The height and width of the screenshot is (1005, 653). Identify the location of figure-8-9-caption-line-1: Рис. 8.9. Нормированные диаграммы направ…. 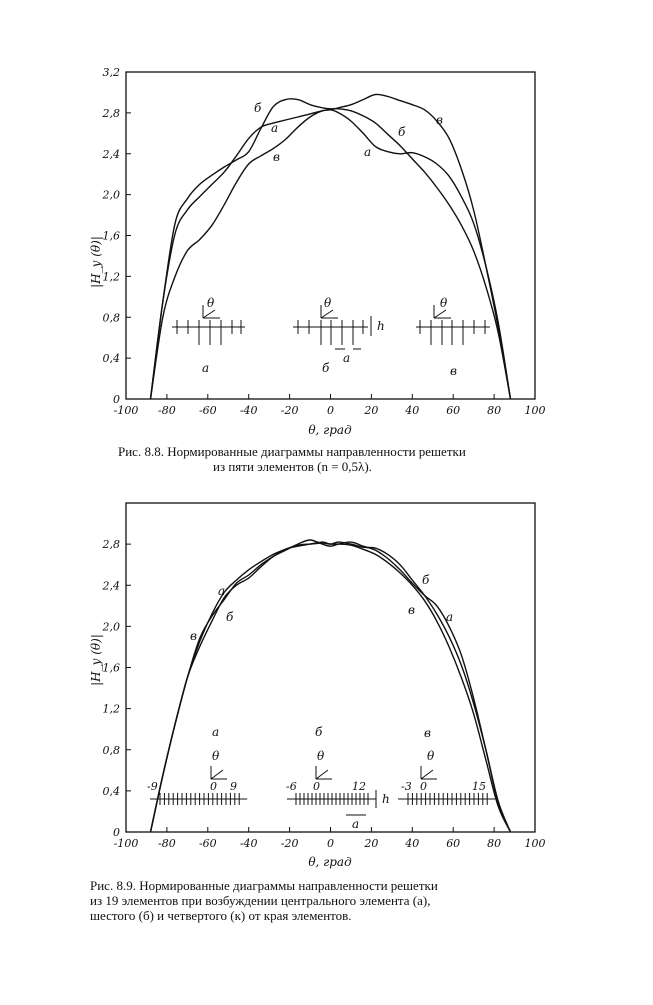
(264, 885).